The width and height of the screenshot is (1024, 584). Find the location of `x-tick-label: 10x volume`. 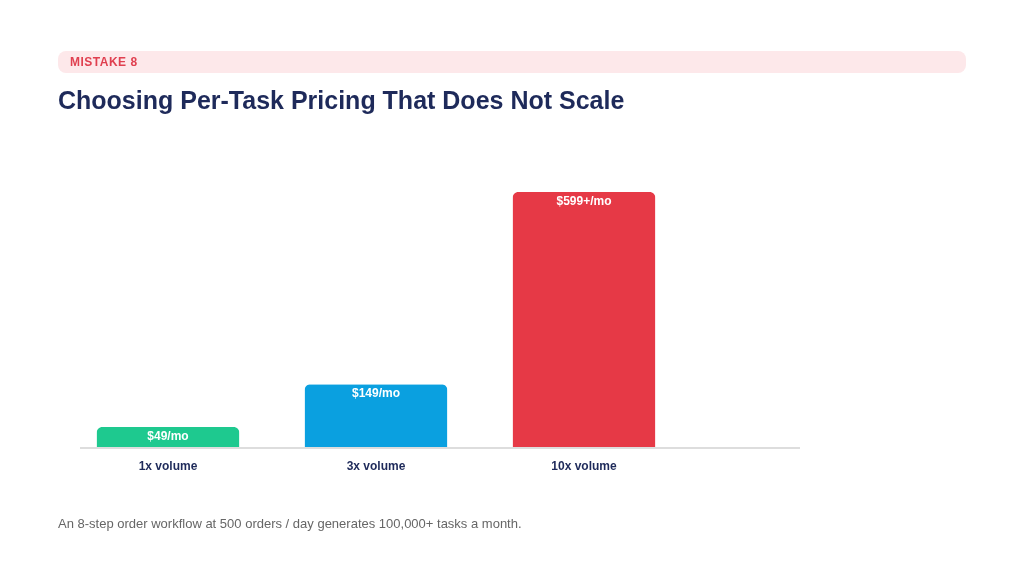

x-tick-label: 10x volume is located at coordinates (584, 465).